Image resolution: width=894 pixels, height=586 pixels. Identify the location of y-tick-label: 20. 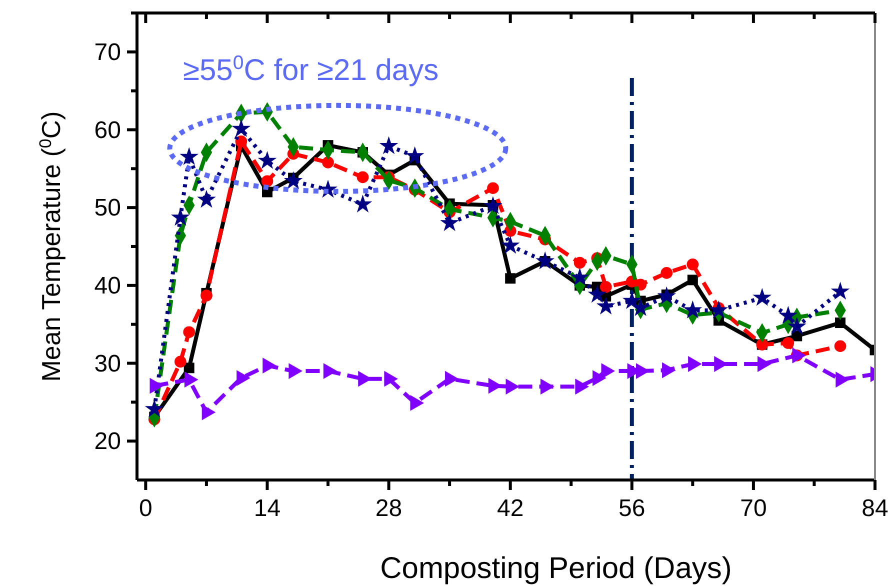
(107, 442).